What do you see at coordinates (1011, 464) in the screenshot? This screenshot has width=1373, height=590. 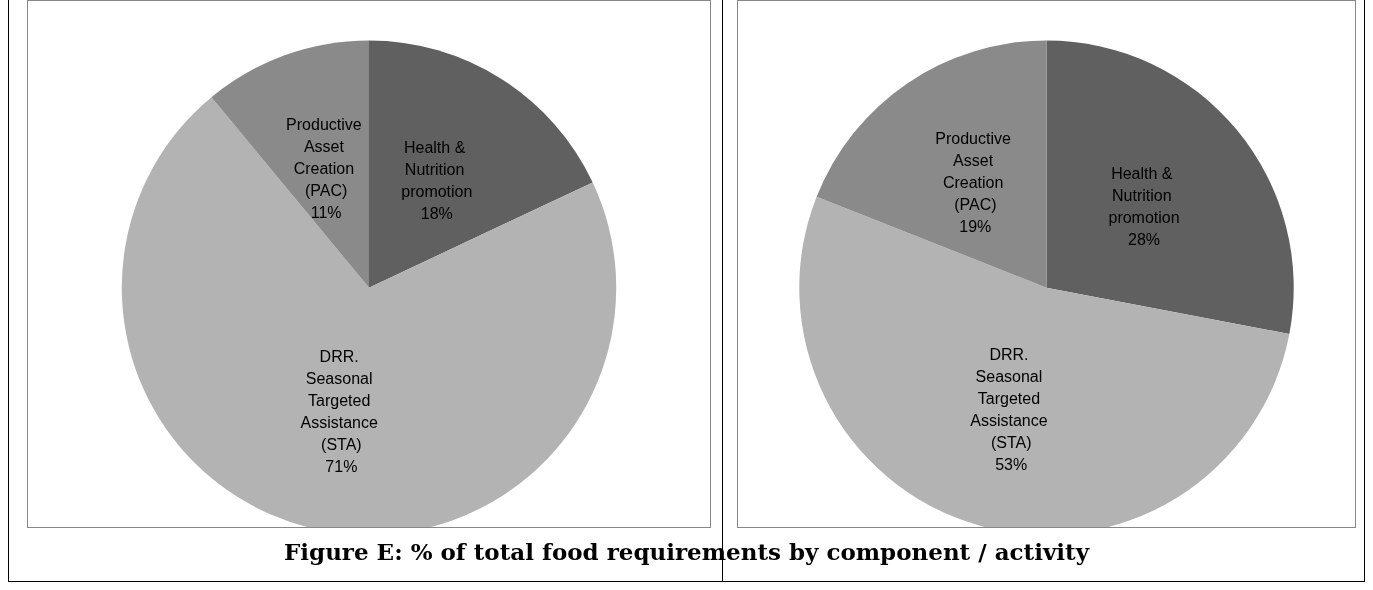 I see `data-label: 53%` at bounding box center [1011, 464].